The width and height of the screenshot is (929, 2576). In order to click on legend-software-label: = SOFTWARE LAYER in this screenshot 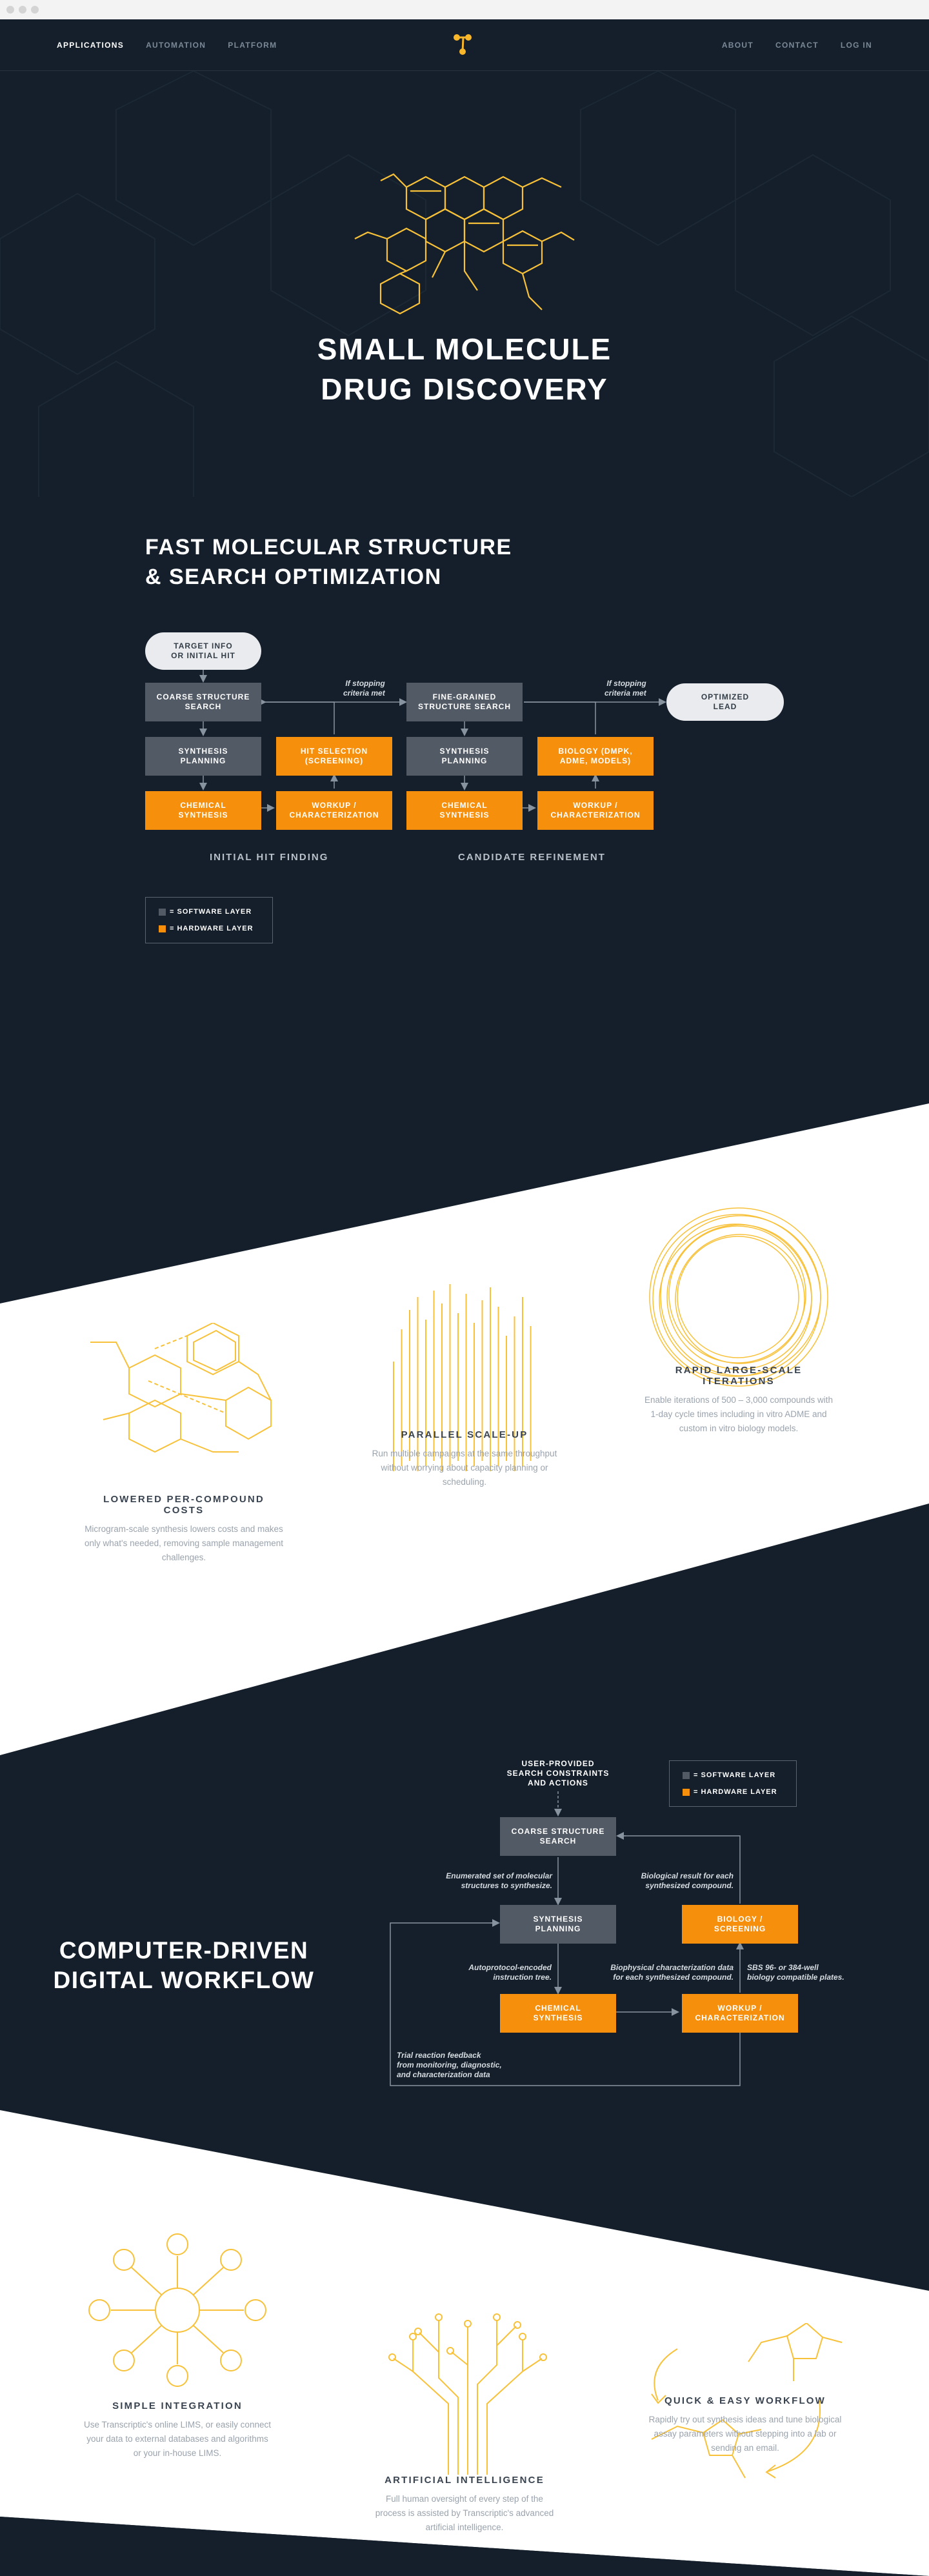, I will do `click(211, 912)`.